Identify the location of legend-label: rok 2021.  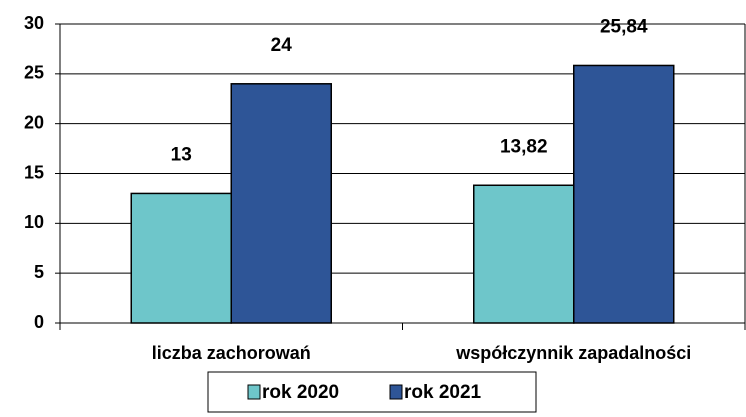
(443, 392).